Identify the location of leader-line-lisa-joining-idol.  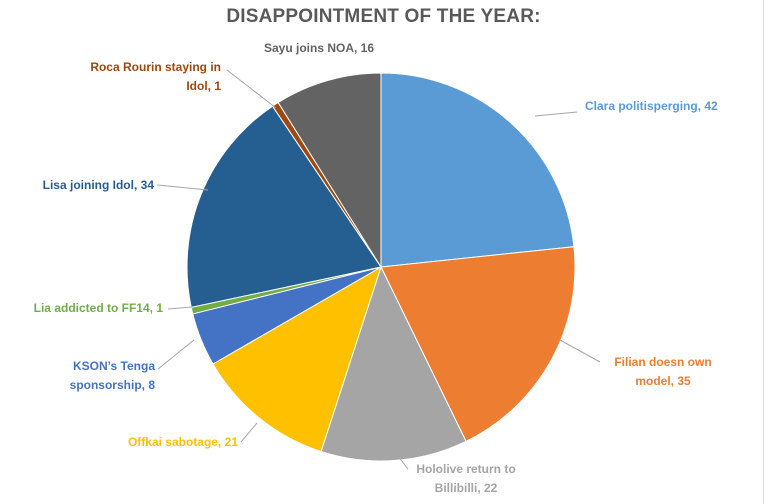
(182, 187).